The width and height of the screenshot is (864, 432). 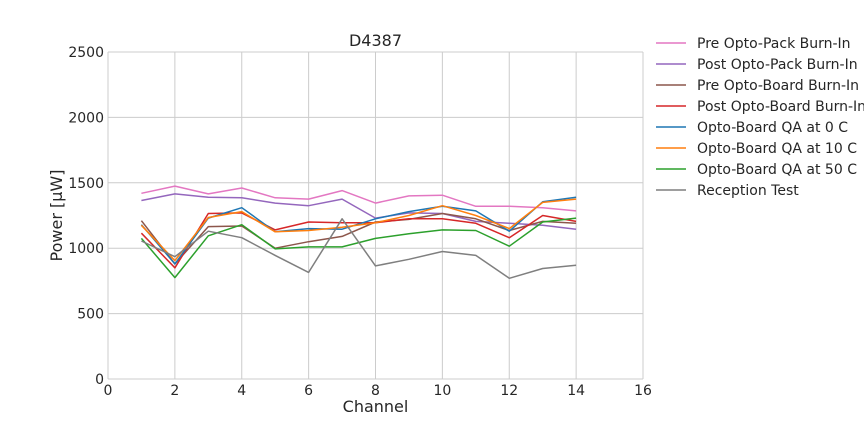 I want to click on y-tick-label: 1500, so click(x=86, y=184).